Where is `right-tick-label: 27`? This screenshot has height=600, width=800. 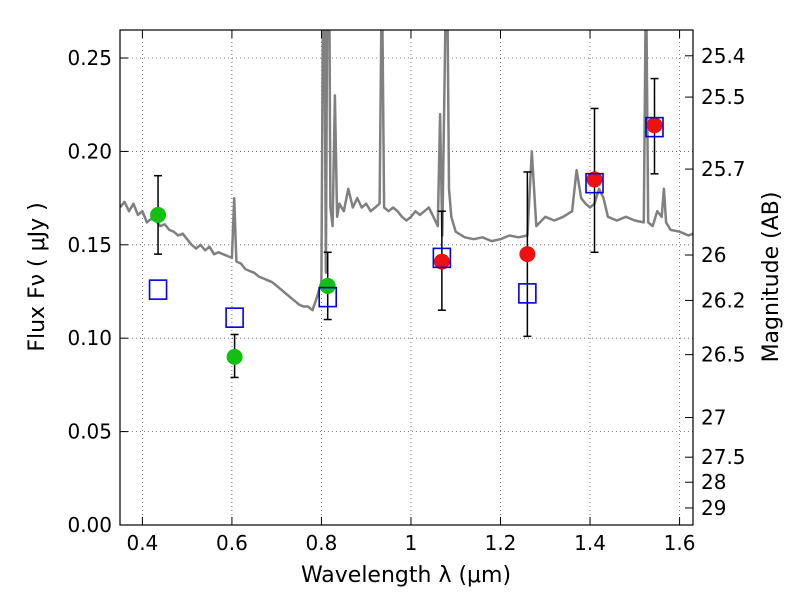
right-tick-label: 27 is located at coordinates (713, 418).